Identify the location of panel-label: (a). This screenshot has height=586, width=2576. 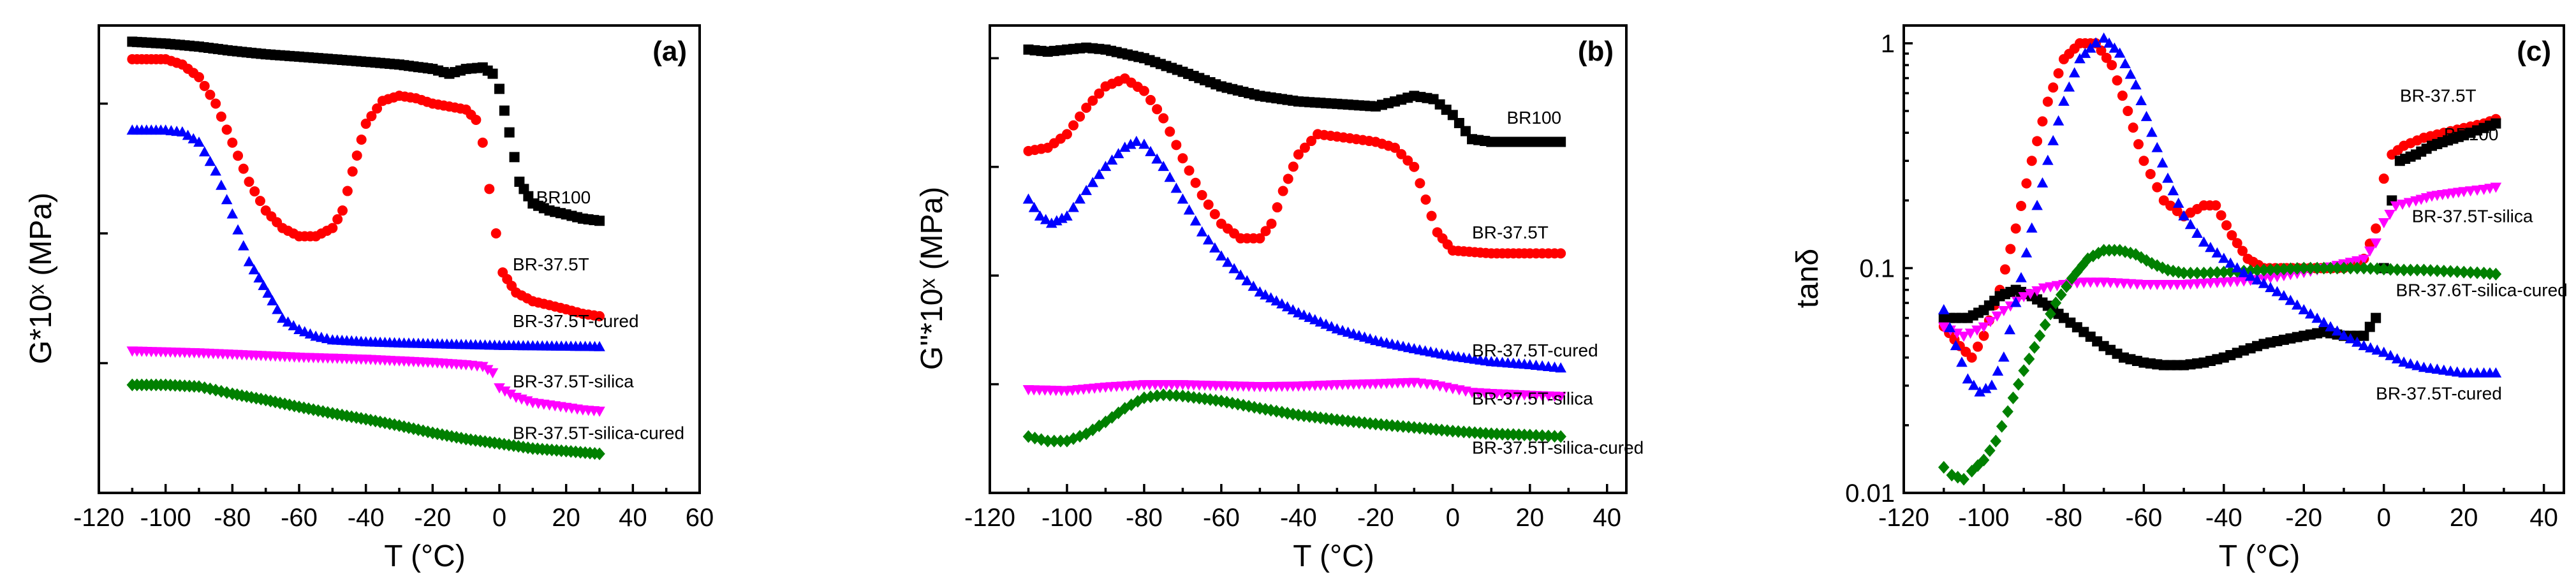
(669, 51).